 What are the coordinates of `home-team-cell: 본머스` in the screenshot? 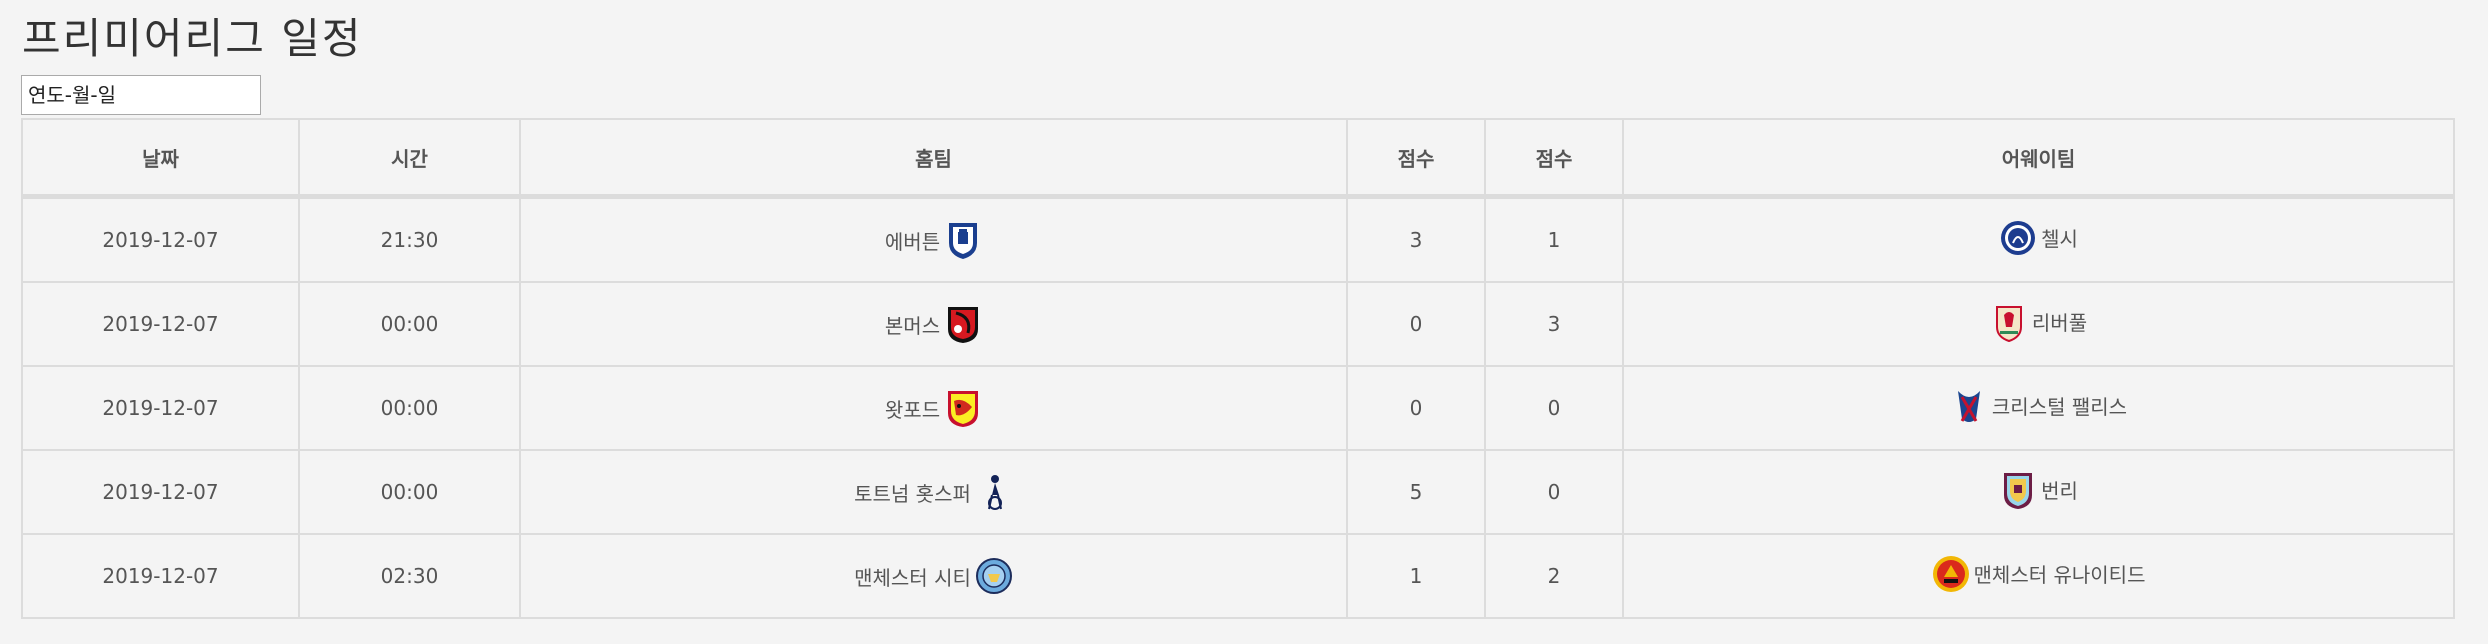 It's located at (933, 324).